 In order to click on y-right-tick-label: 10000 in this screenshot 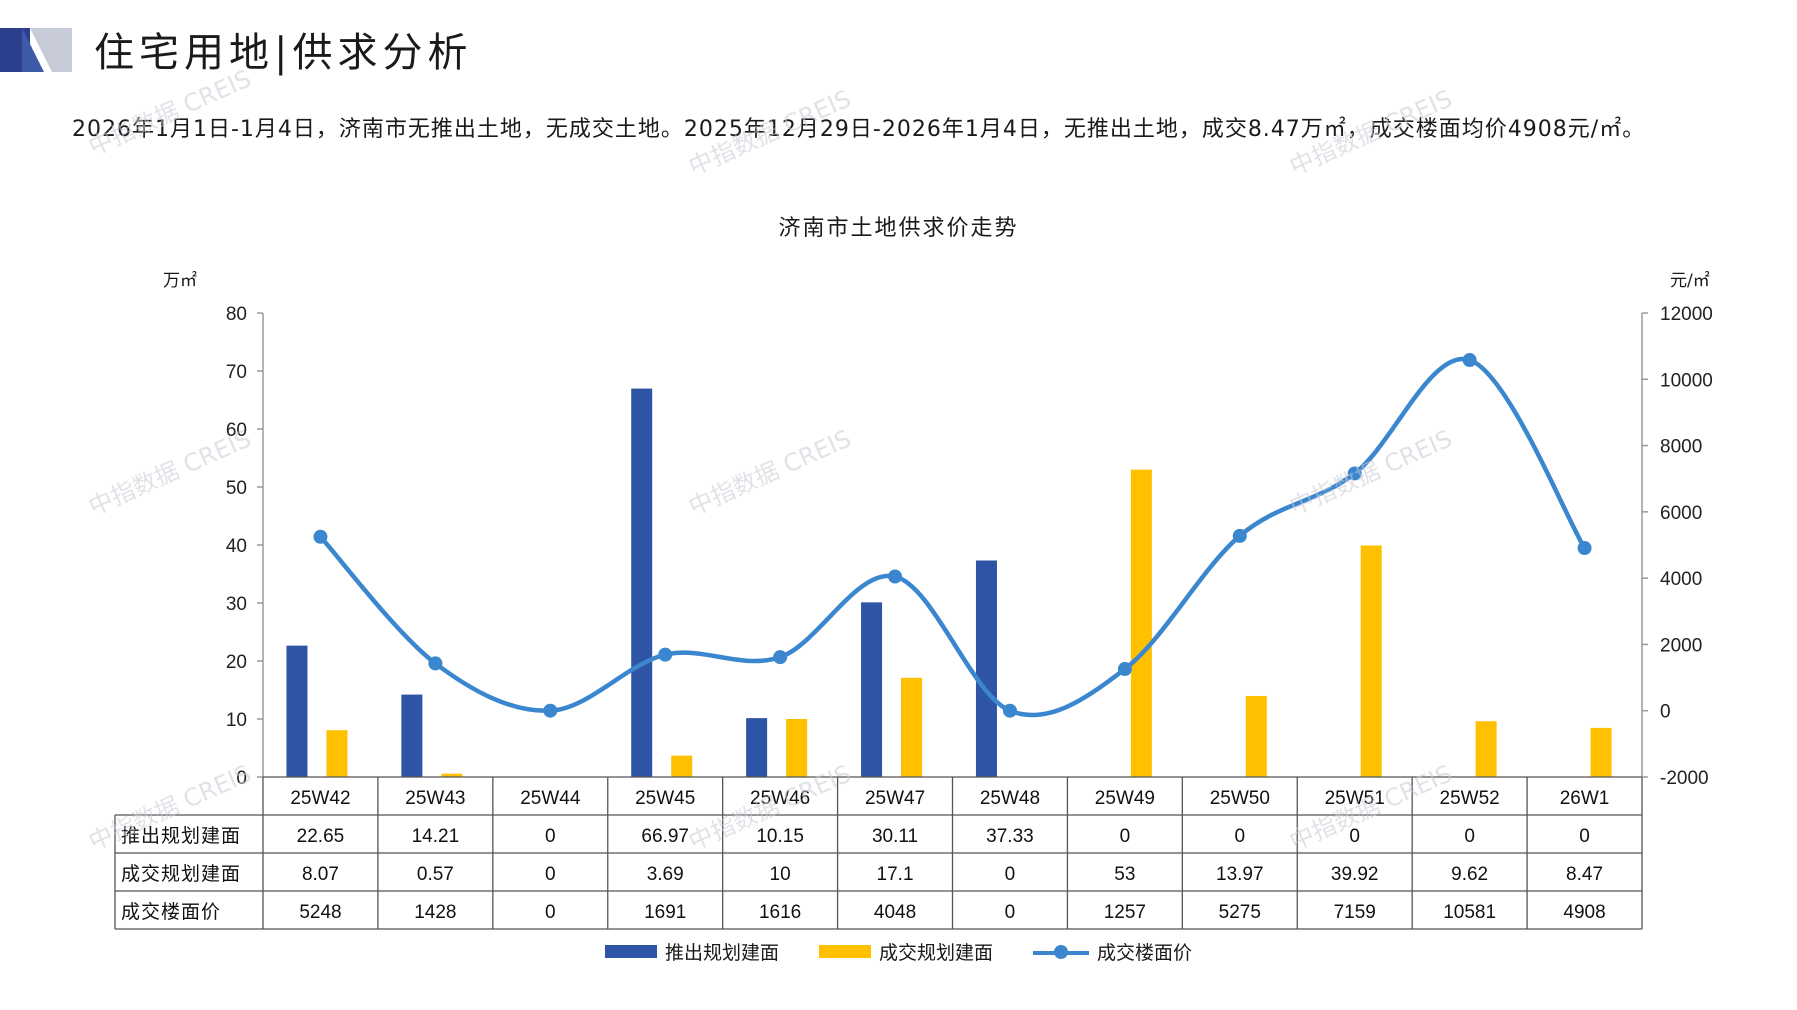, I will do `click(1686, 380)`.